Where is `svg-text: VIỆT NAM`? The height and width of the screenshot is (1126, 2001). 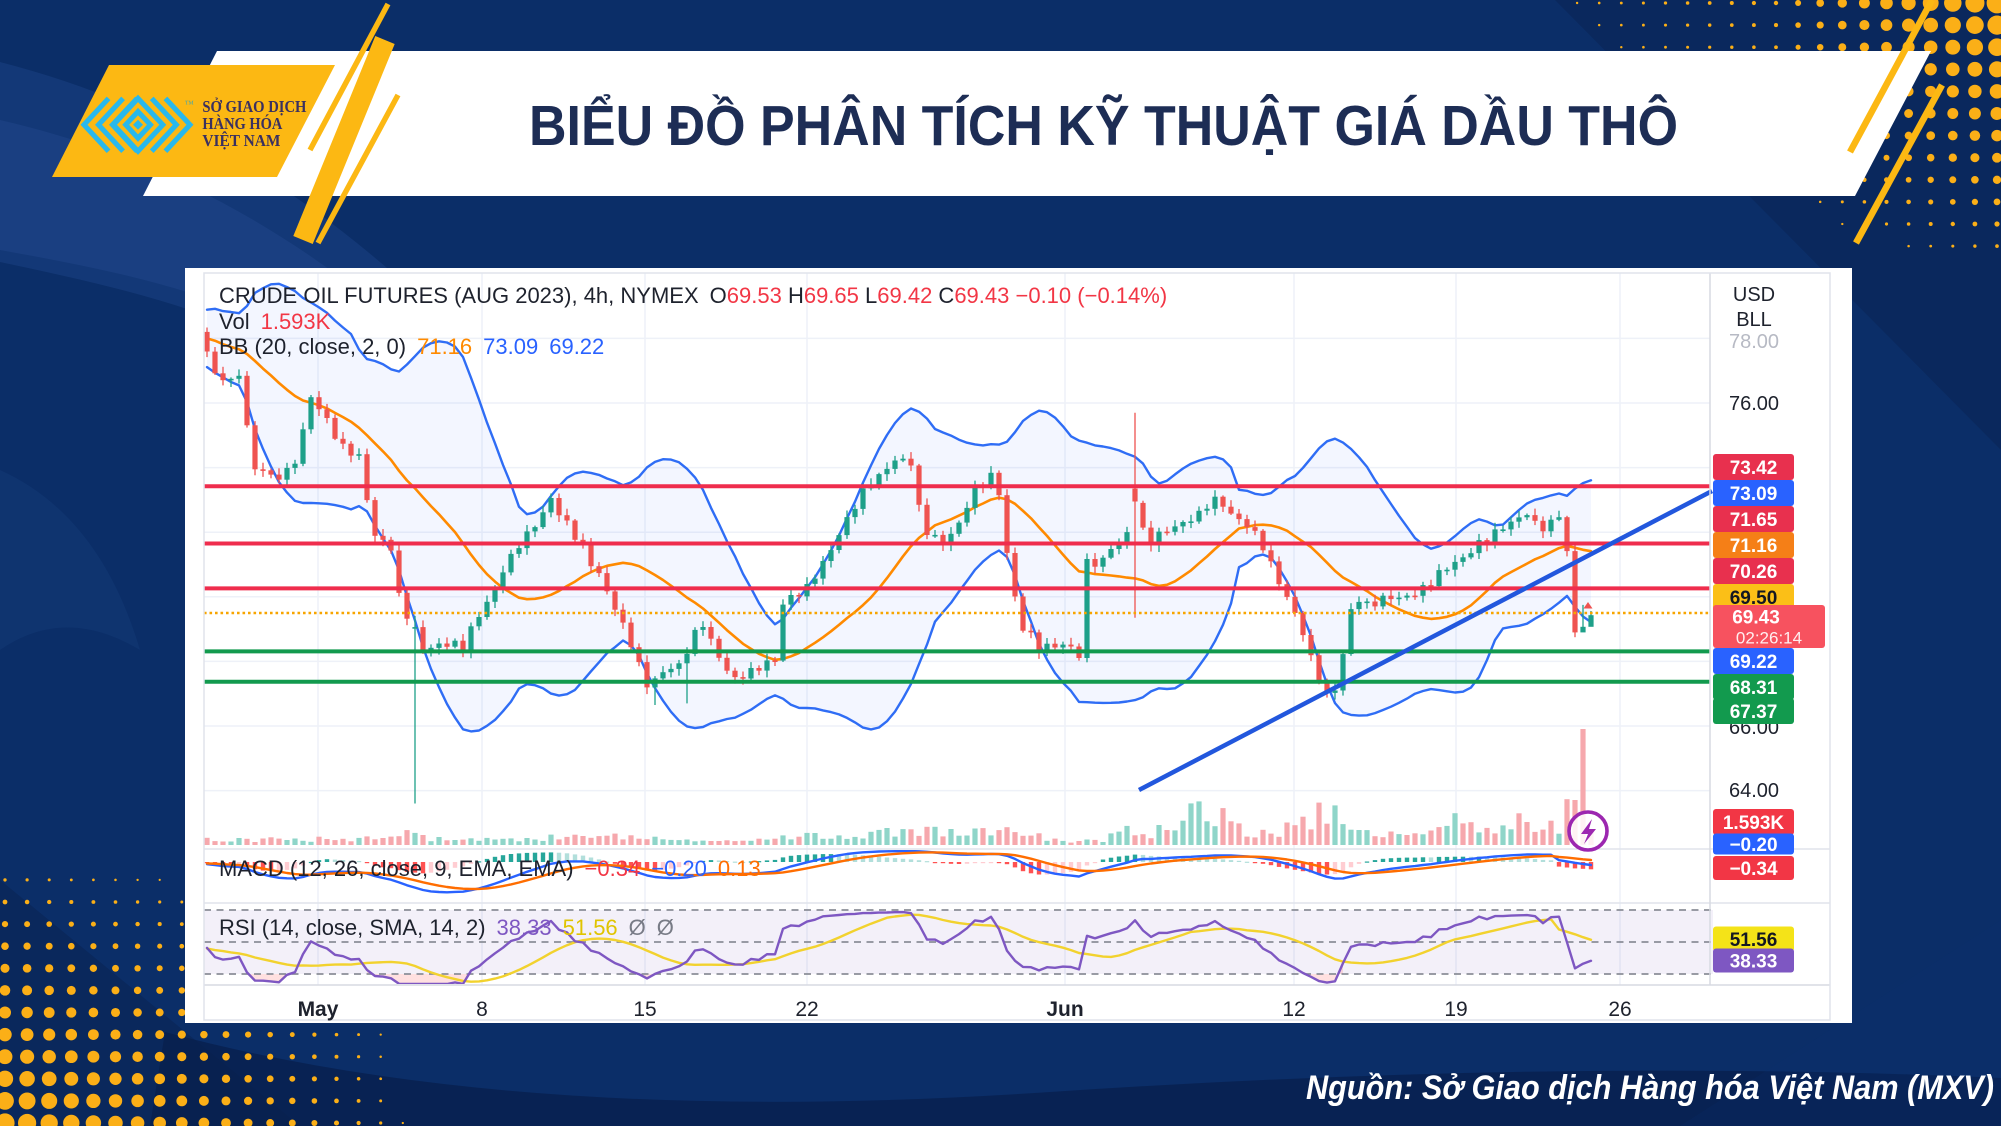 svg-text: VIỆT NAM is located at coordinates (241, 140).